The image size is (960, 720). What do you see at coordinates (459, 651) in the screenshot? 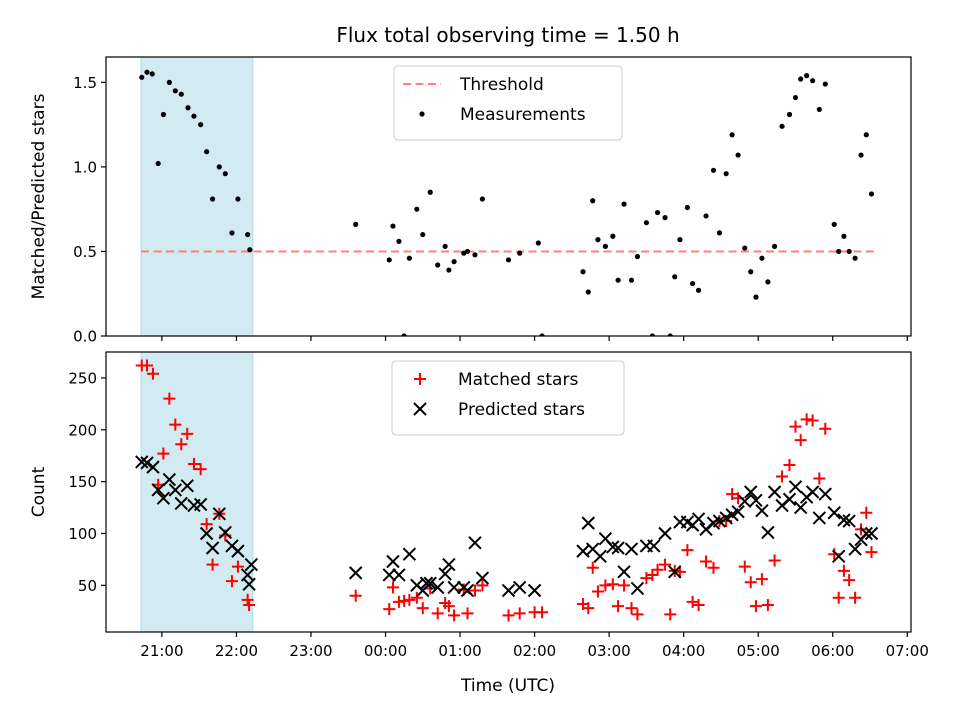
I see `x-tick-label: 01:00` at bounding box center [459, 651].